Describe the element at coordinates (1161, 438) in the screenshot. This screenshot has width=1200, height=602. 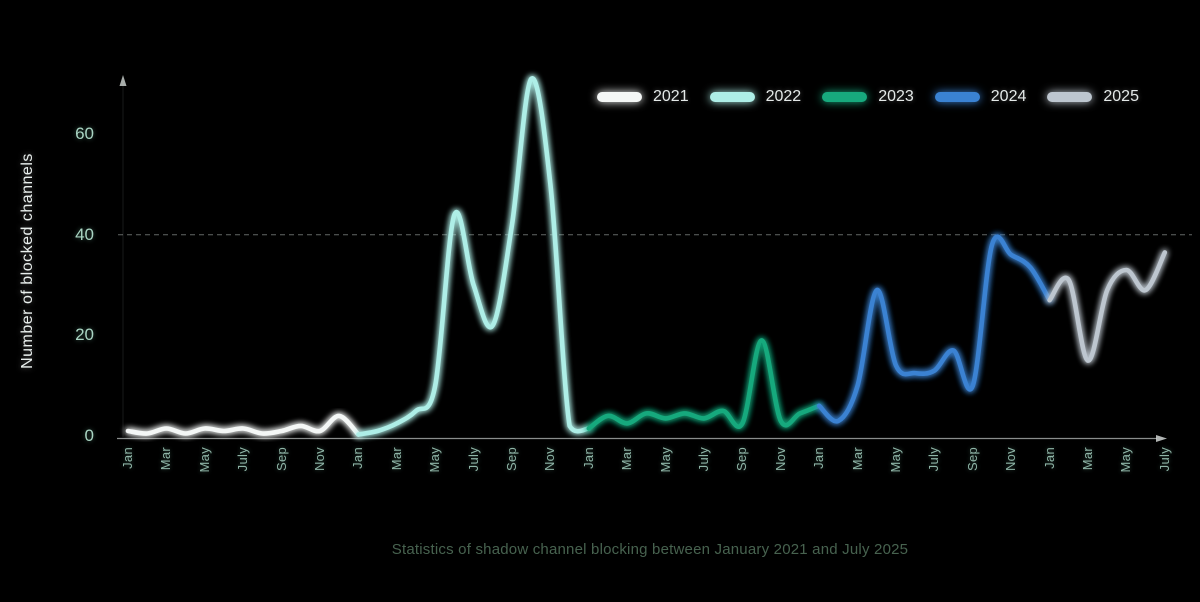
I see `x-axis-arrow-icon` at that location.